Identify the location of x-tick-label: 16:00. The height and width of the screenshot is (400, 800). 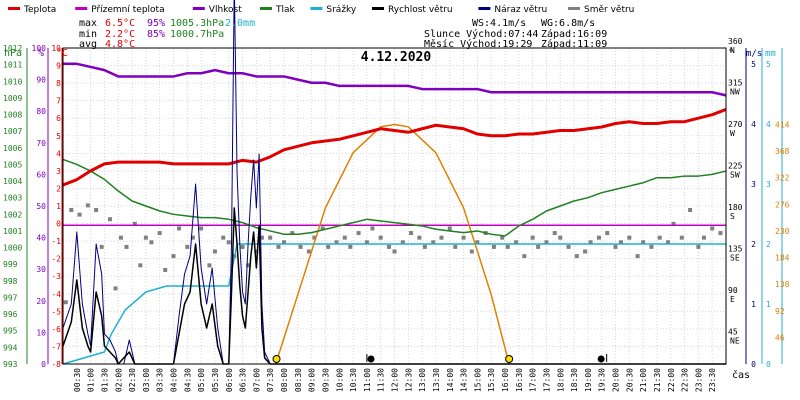
(505, 380).